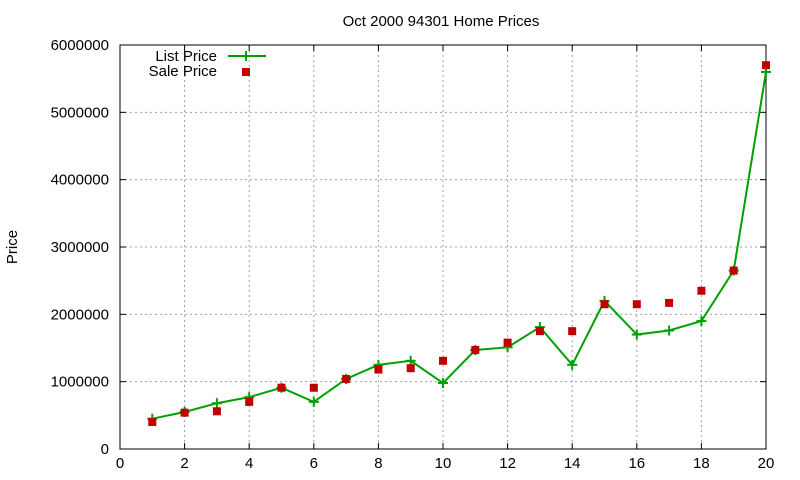 Image resolution: width=800 pixels, height=480 pixels. Describe the element at coordinates (766, 463) in the screenshot. I see `x-tick-label: 20` at that location.